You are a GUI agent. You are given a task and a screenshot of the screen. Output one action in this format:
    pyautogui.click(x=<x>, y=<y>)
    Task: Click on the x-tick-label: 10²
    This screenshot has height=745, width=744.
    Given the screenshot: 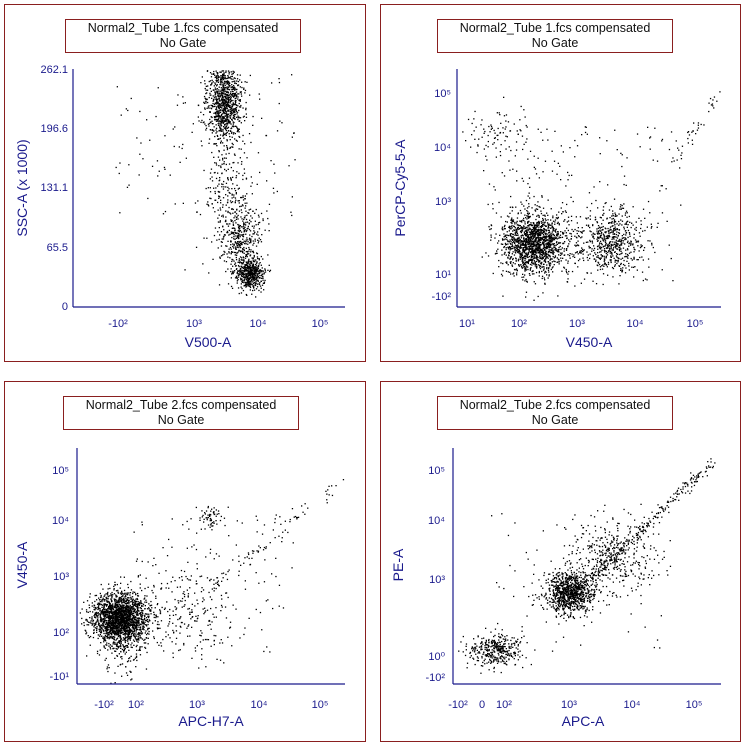 What is the action you would take?
    pyautogui.click(x=519, y=324)
    